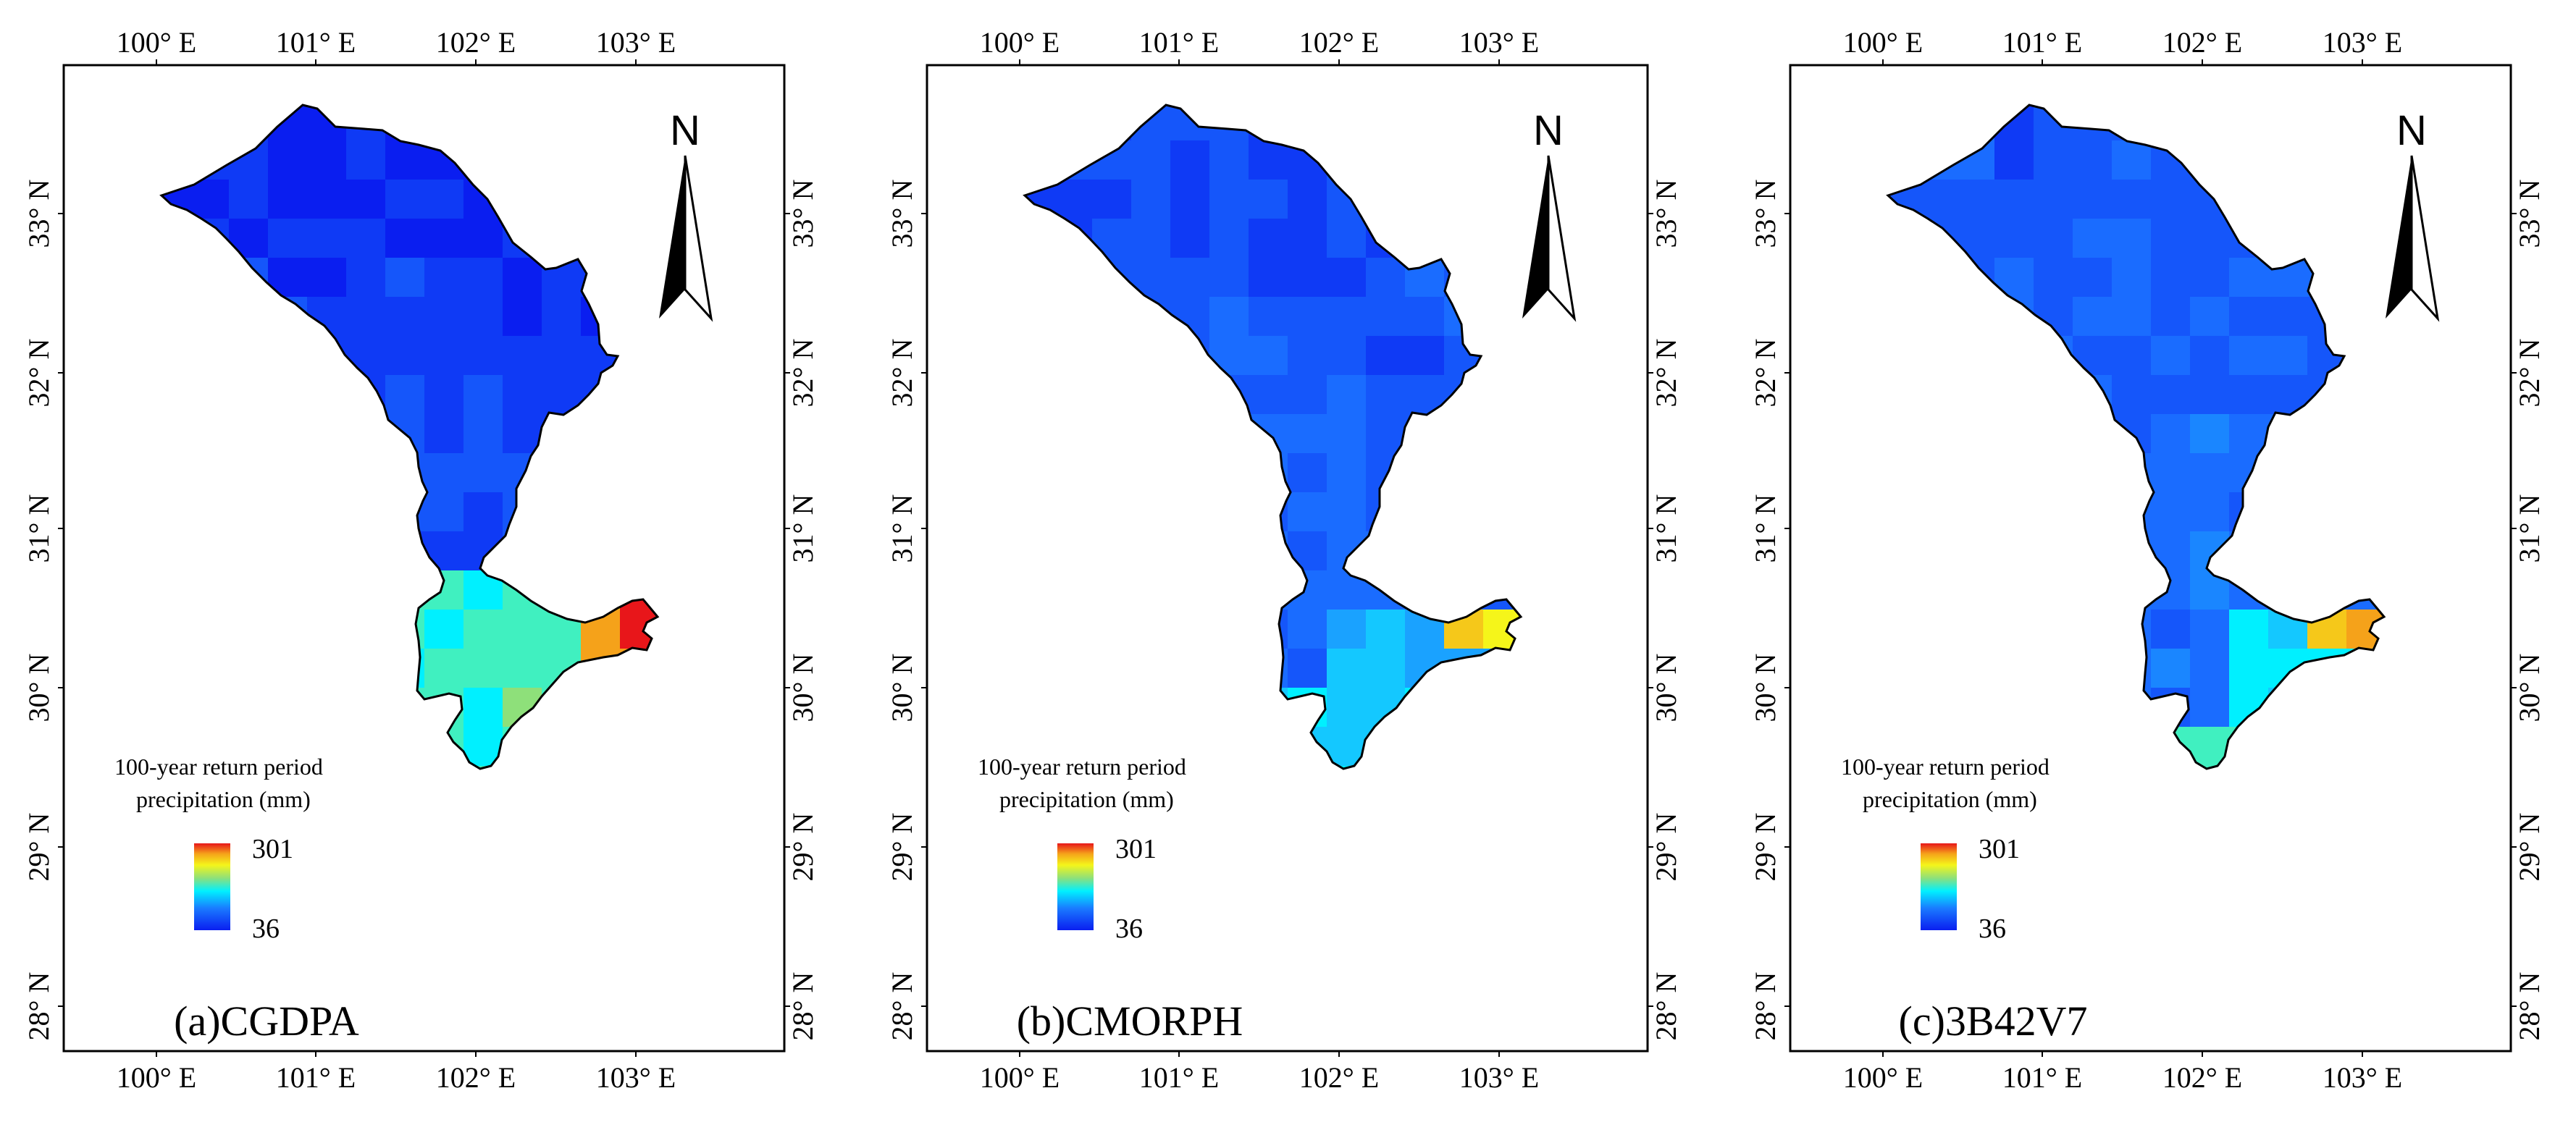 The image size is (2576, 1130). What do you see at coordinates (1130, 1021) in the screenshot?
I see `panel-label: (b)CMORPH` at bounding box center [1130, 1021].